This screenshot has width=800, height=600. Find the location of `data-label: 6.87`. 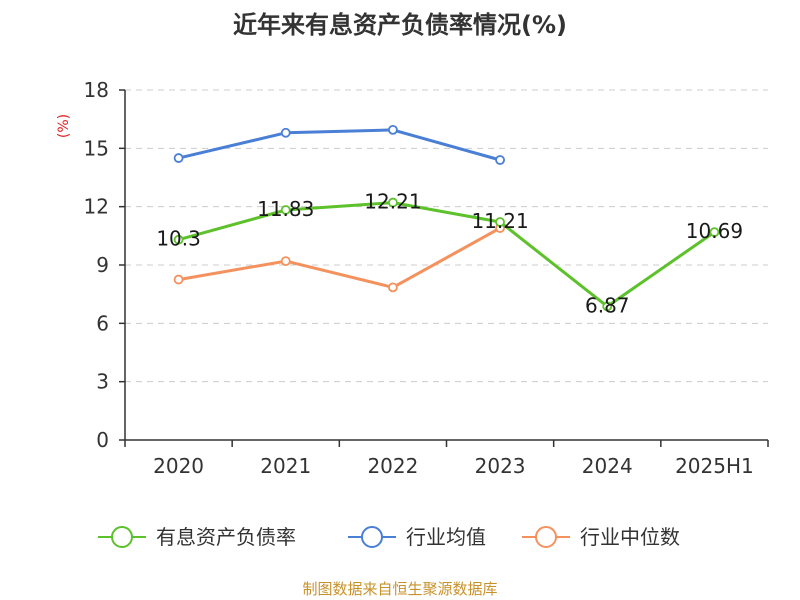

data-label: 6.87 is located at coordinates (607, 305).